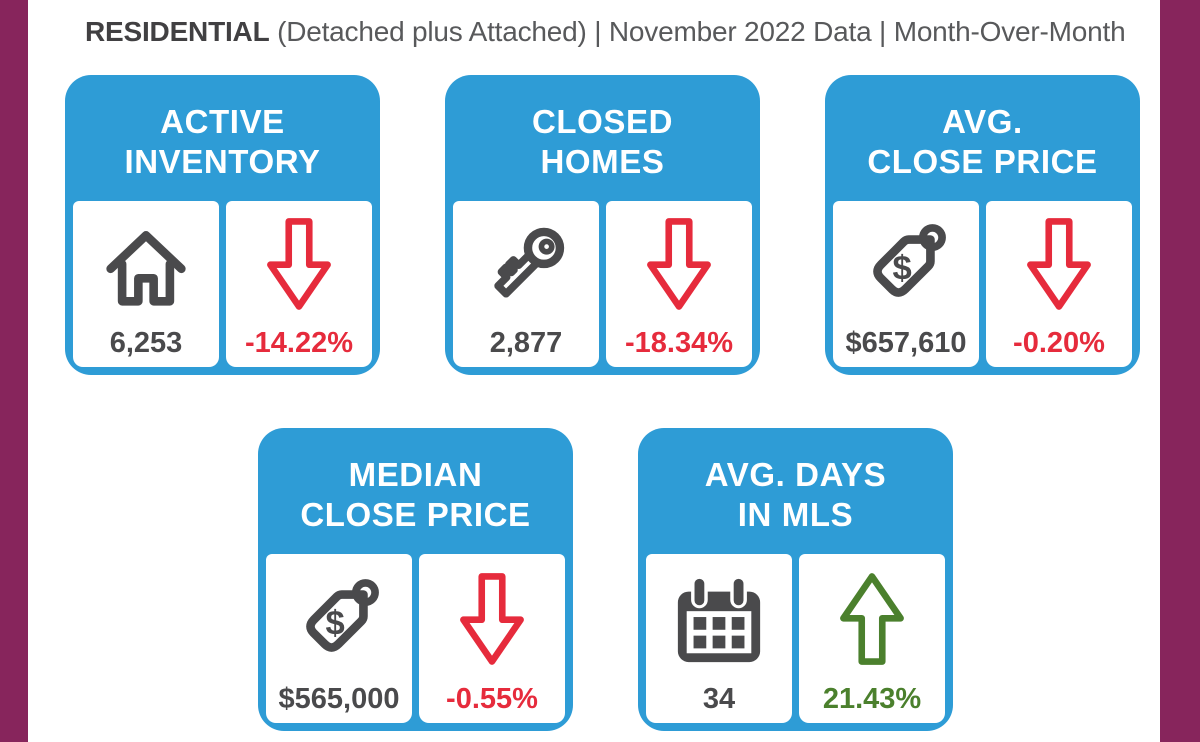 The image size is (1200, 742). Describe the element at coordinates (602, 284) in the screenshot. I see `card-body: 2,877 -18.34%` at that location.